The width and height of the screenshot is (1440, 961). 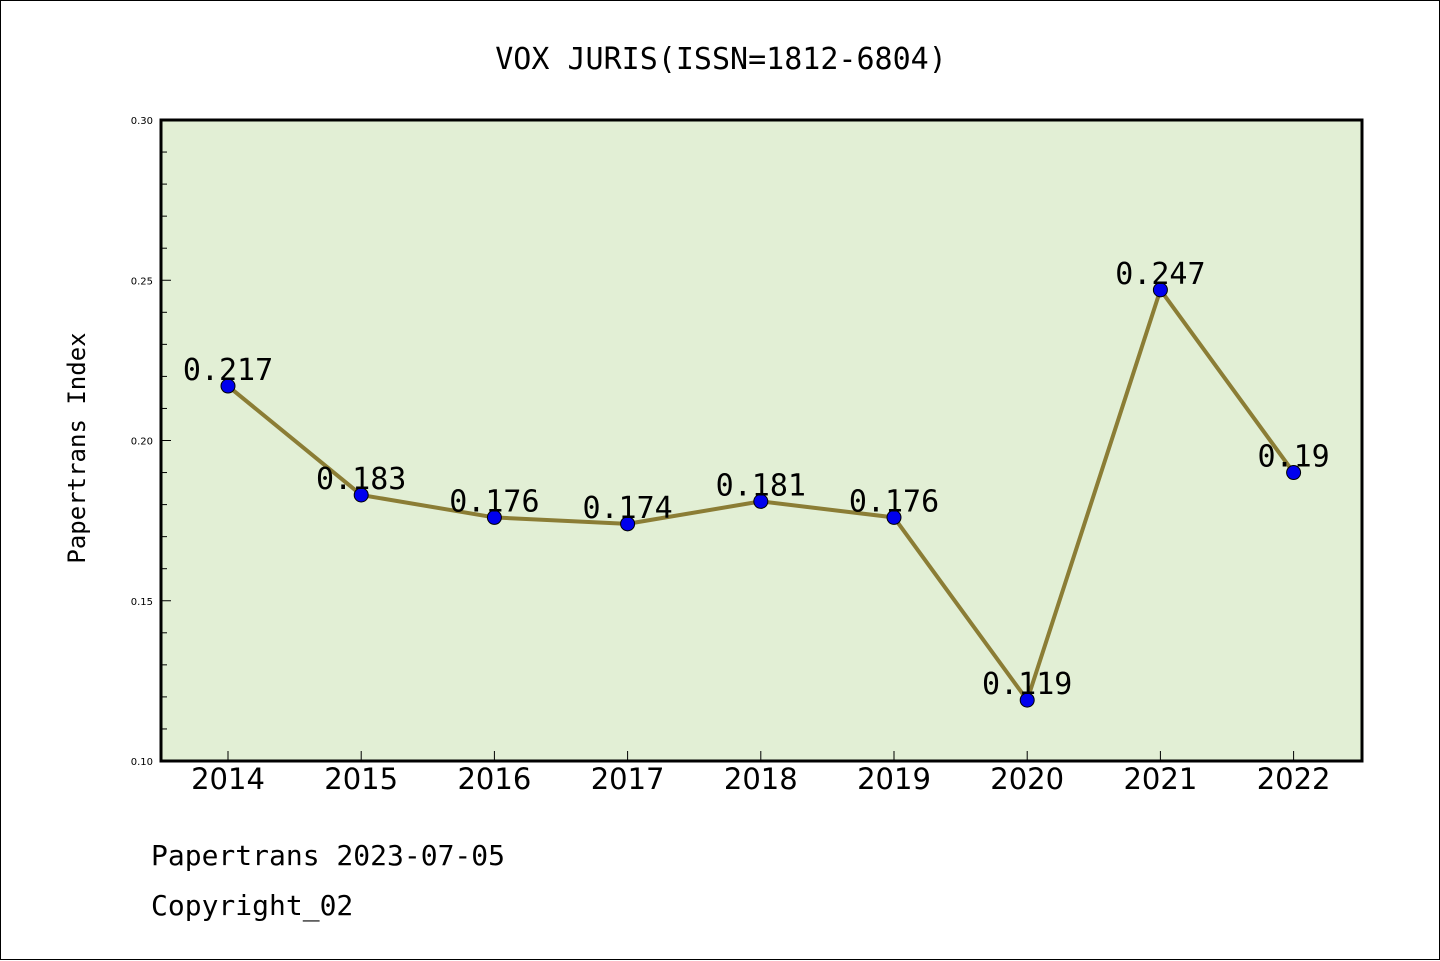 What do you see at coordinates (761, 485) in the screenshot?
I see `data-label: 0.181` at bounding box center [761, 485].